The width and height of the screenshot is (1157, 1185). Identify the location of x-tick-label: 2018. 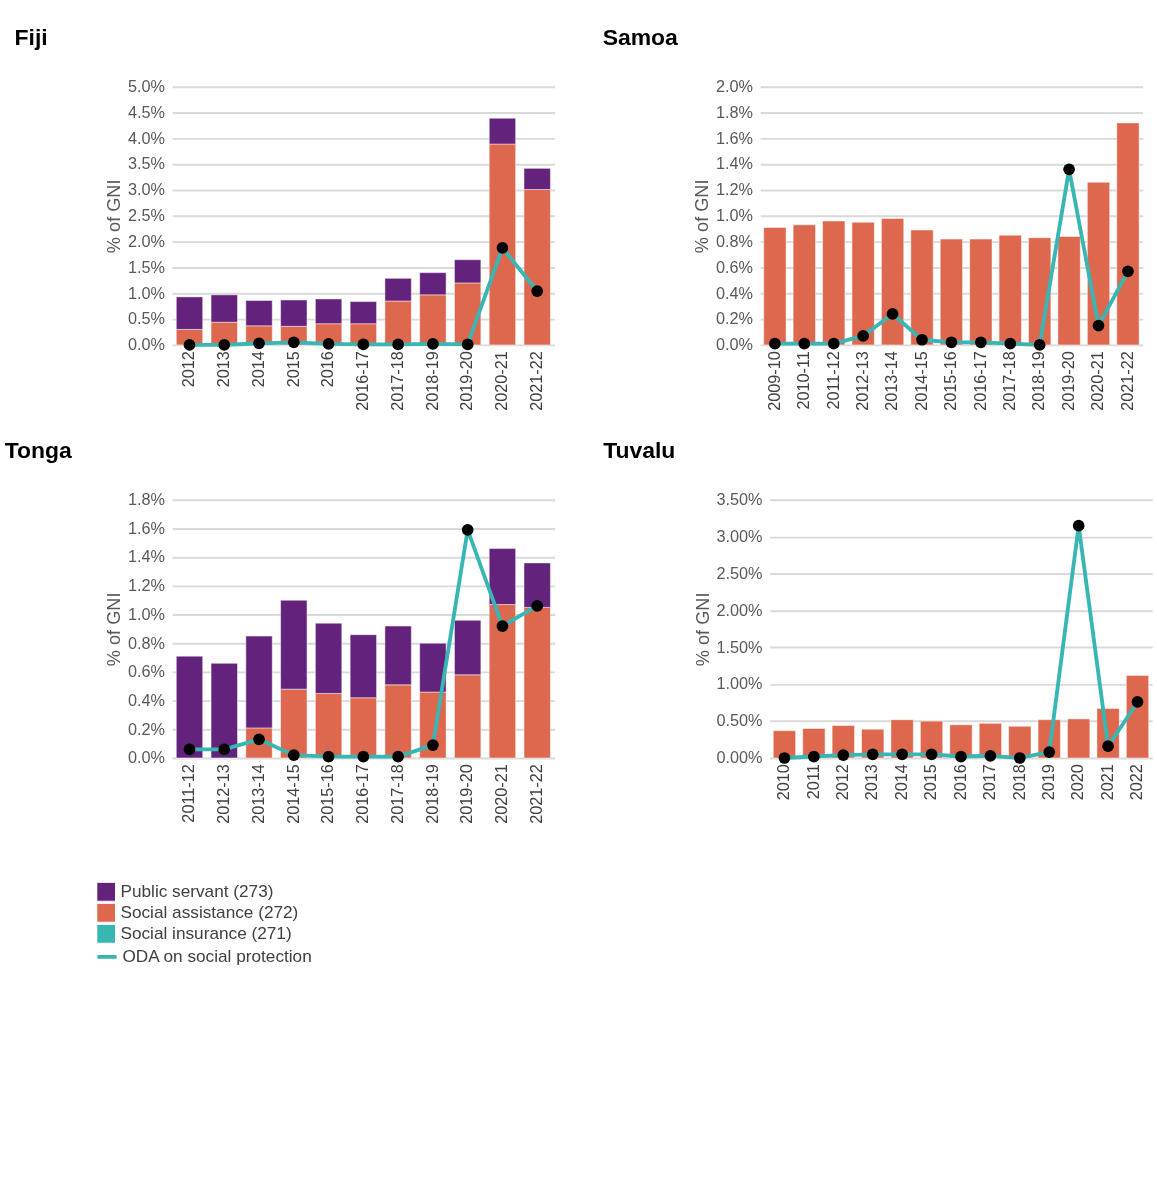
(1018, 782).